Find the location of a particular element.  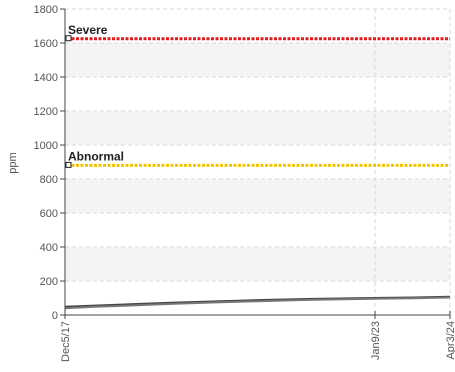

series-lines is located at coordinates (257, 302).